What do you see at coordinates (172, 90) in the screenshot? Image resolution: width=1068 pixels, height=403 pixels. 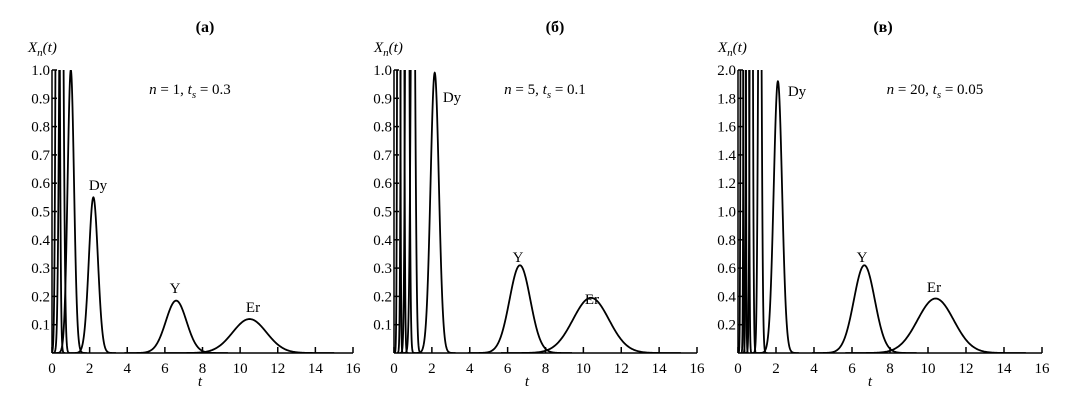 I see `annotation-n-value: = 1,` at bounding box center [172, 90].